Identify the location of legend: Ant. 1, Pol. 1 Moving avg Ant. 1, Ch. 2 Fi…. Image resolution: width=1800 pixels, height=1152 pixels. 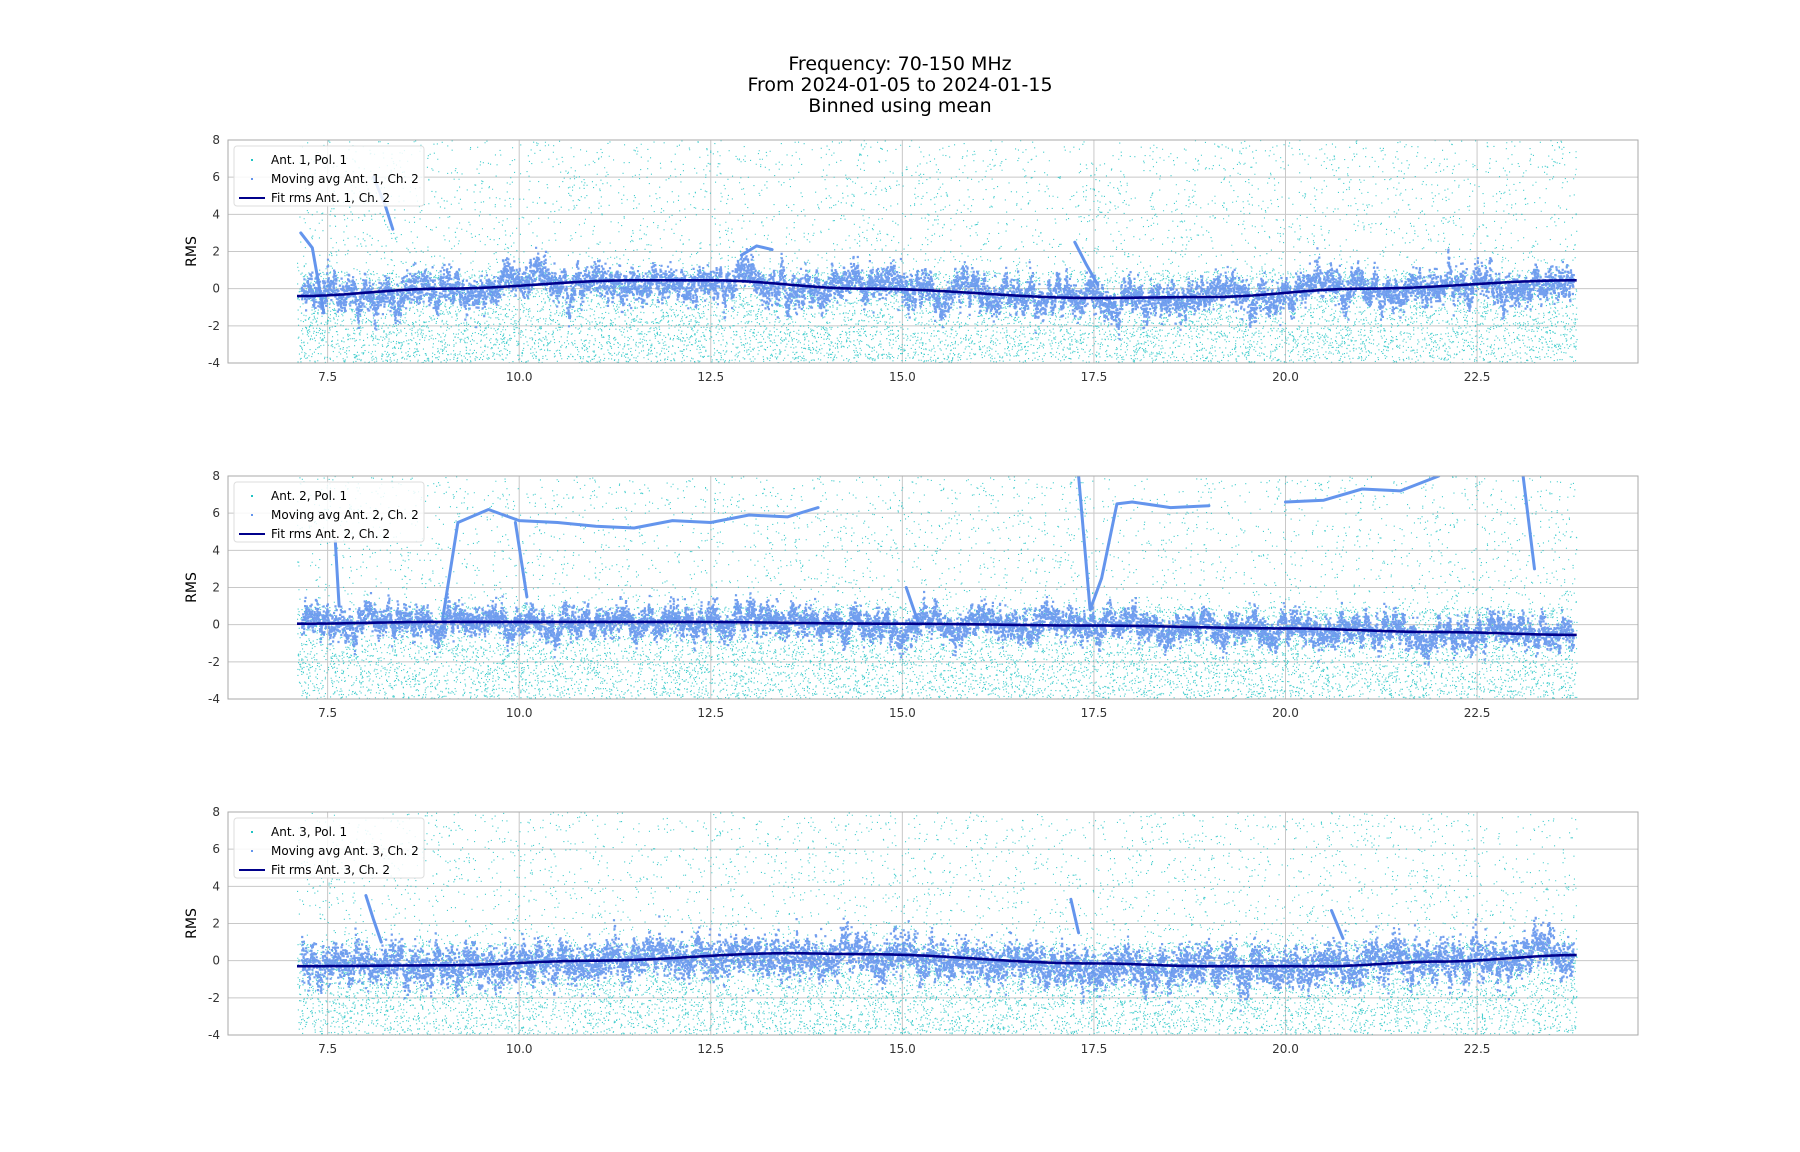
(329, 176).